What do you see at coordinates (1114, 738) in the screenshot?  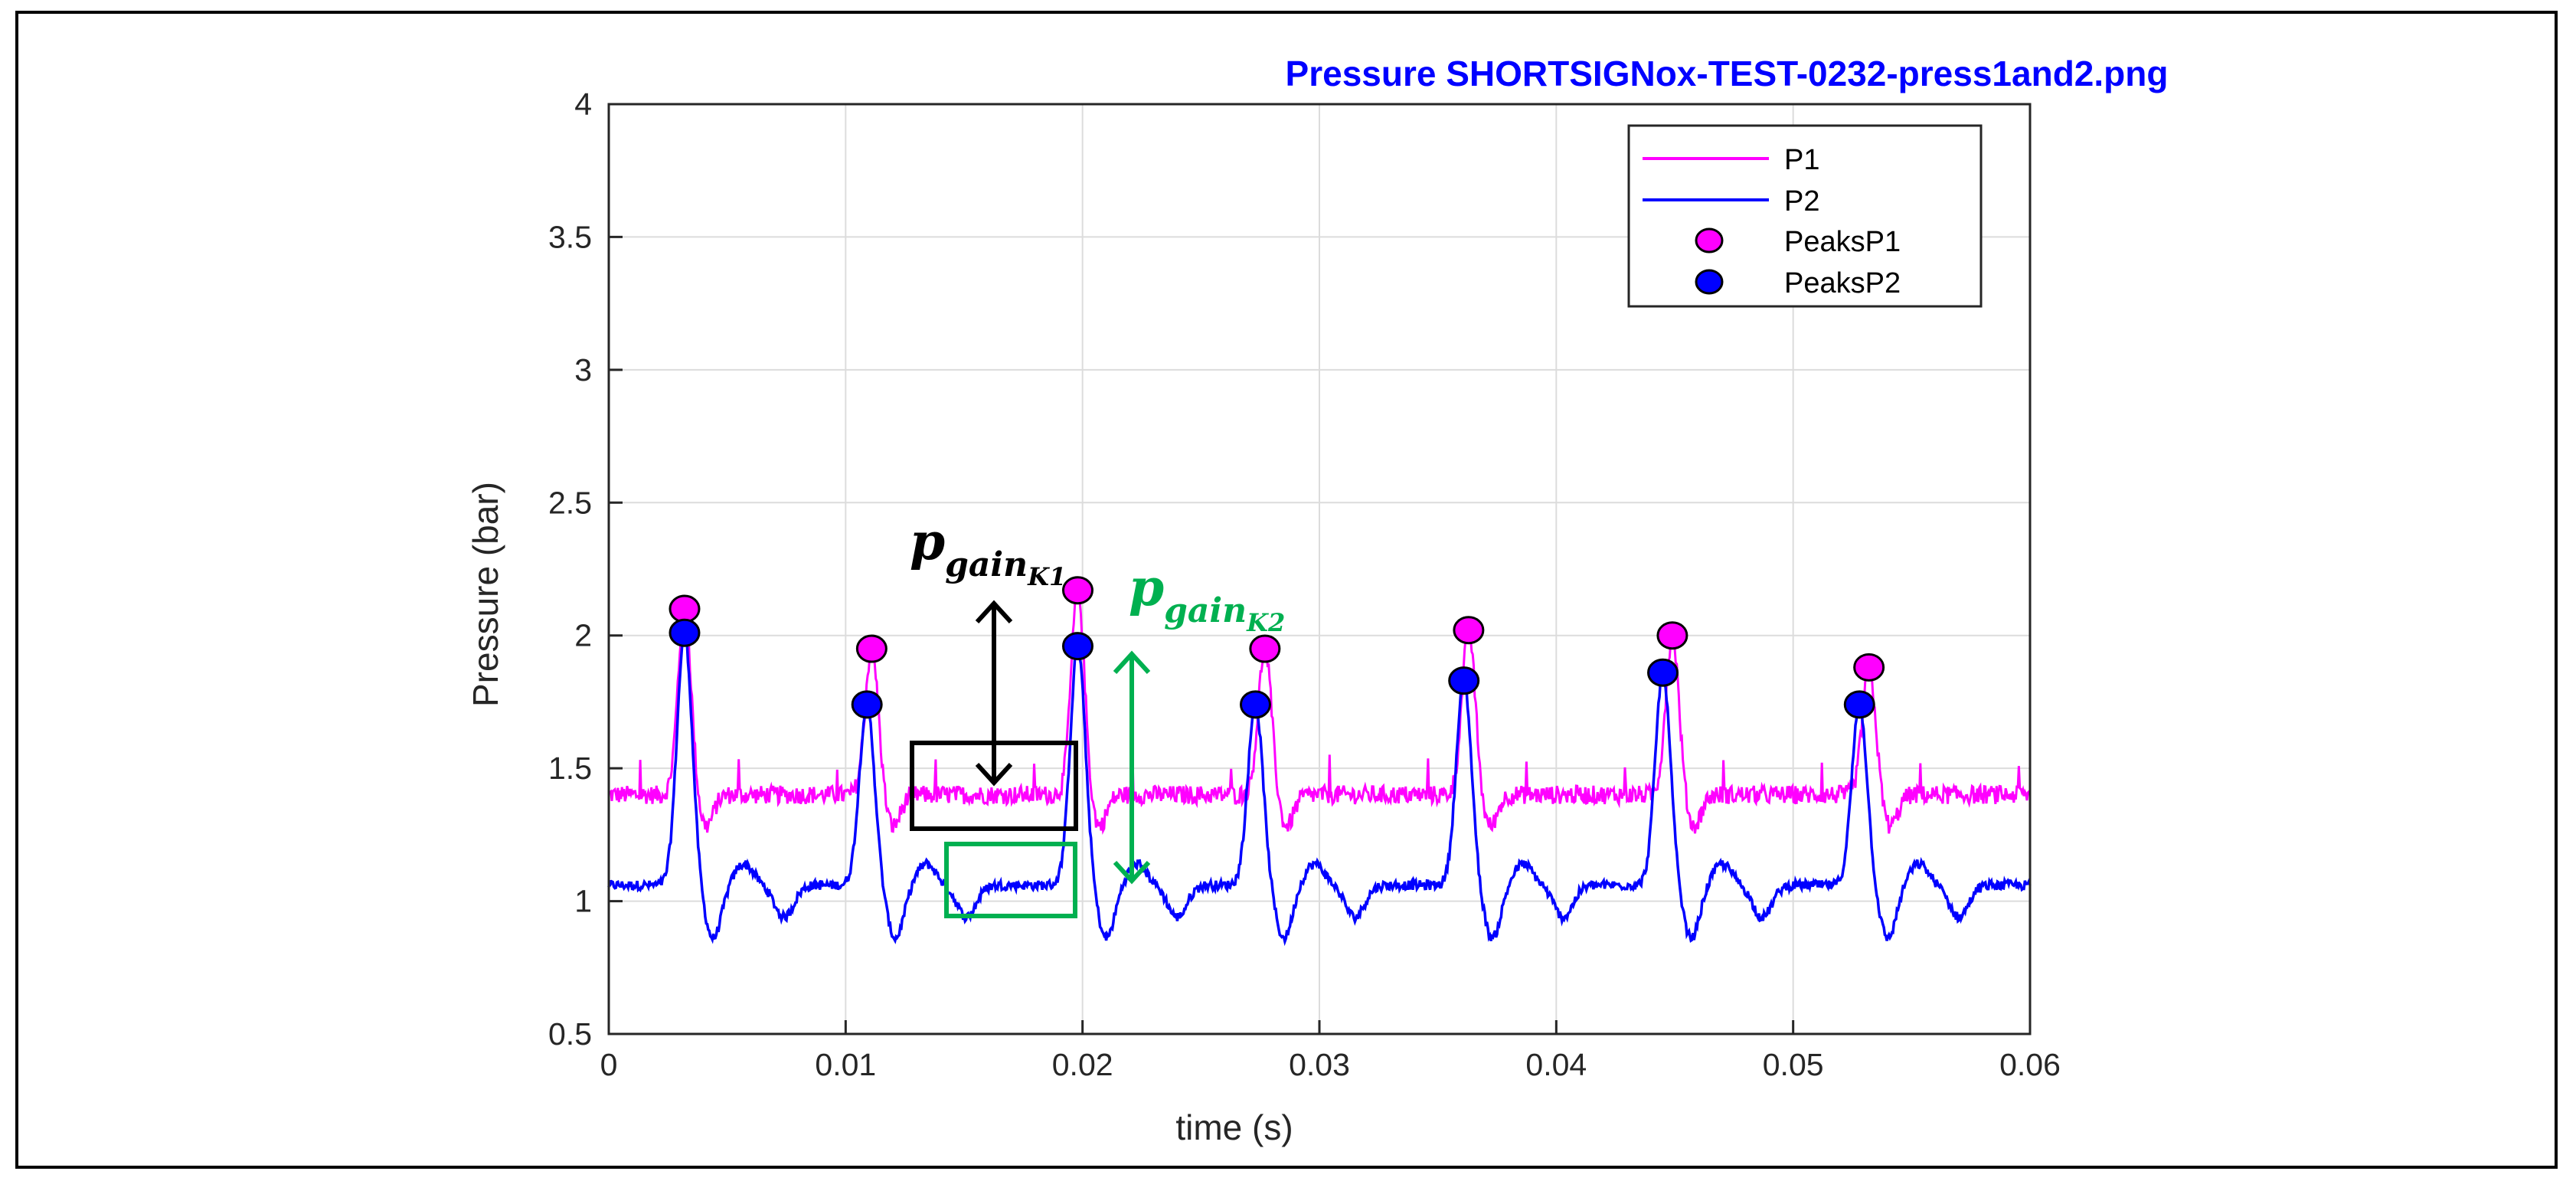 I see `annotation-gain-k2: pgainK2` at bounding box center [1114, 738].